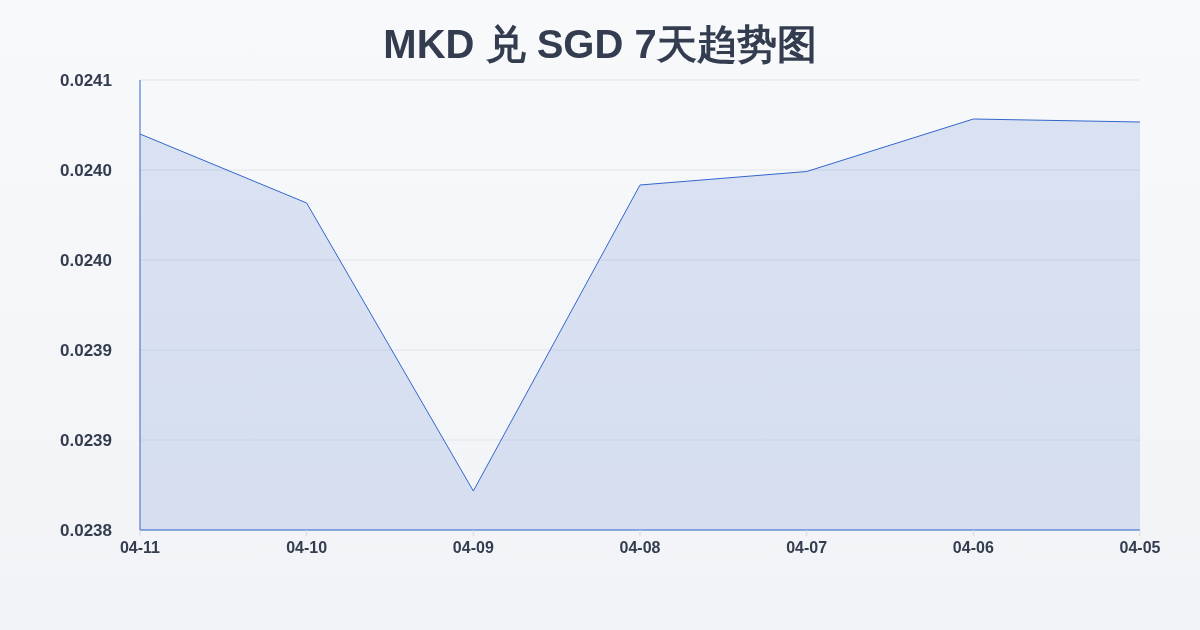 This screenshot has height=630, width=1200. I want to click on x-tick-label: 04-06, so click(973, 548).